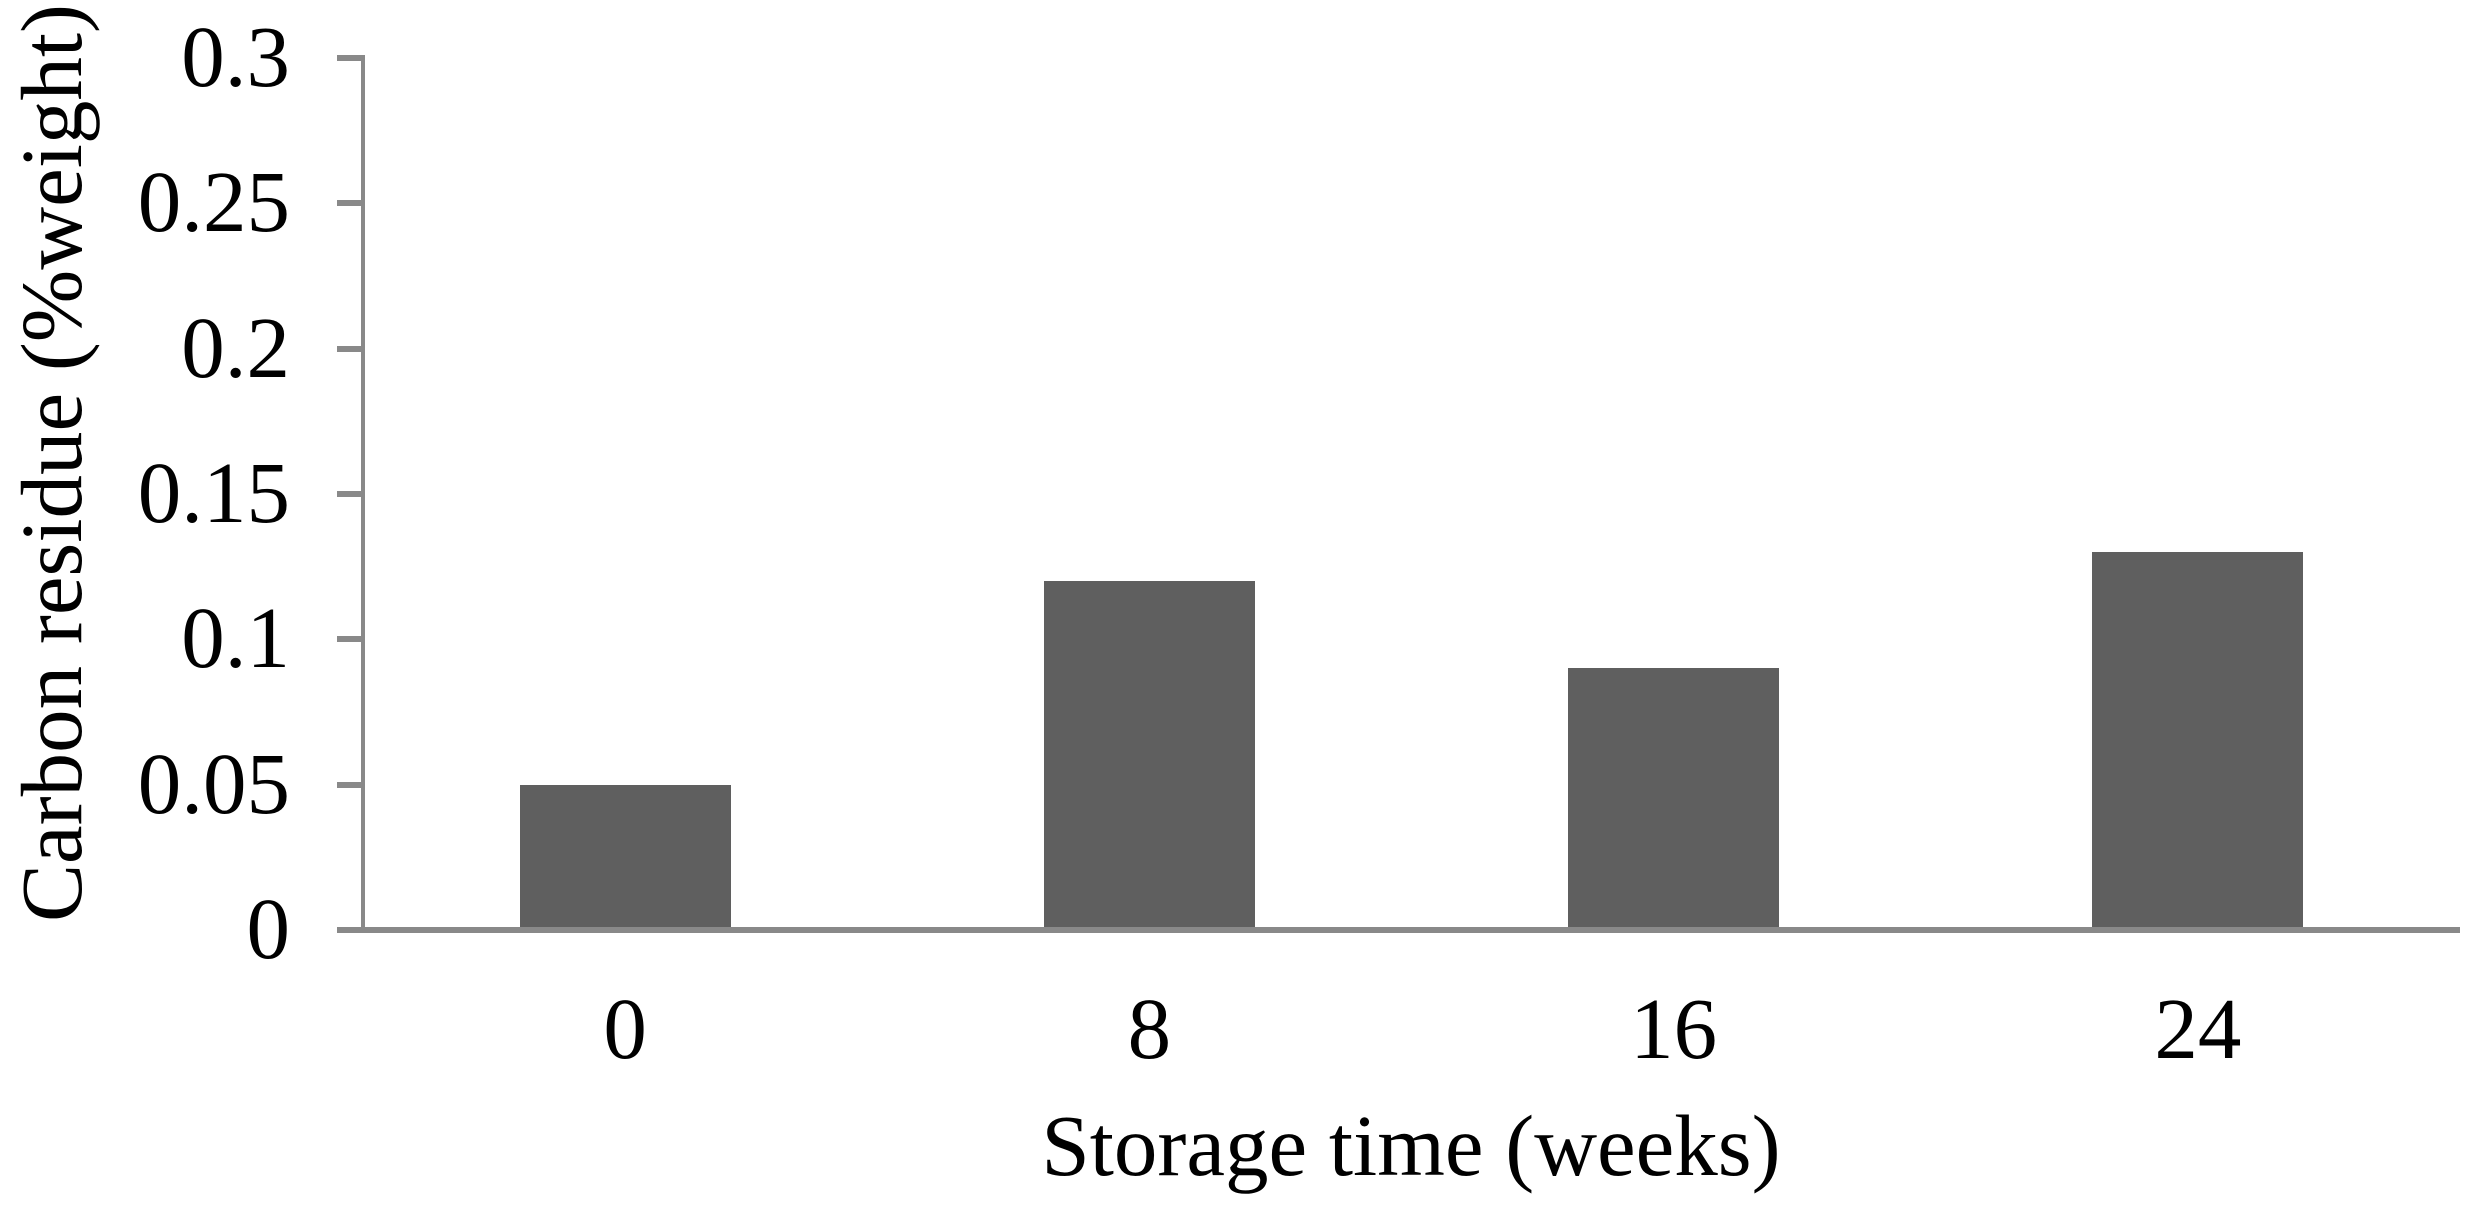 This screenshot has width=2479, height=1205. I want to click on y-axis-tick-label: 0.1, so click(235, 638).